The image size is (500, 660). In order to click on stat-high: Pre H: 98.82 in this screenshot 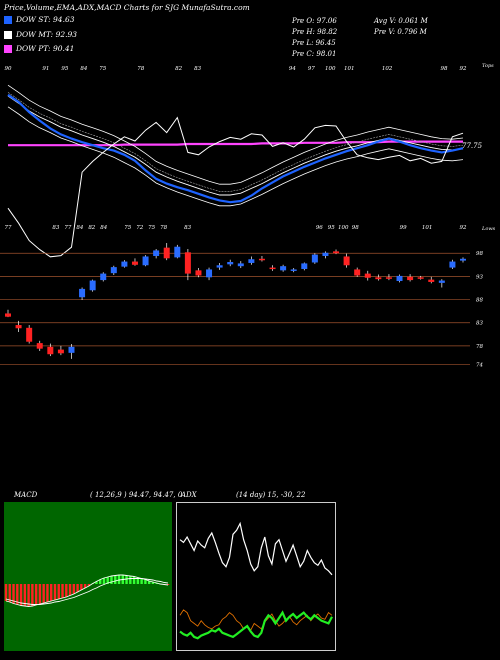, I will do `click(315, 32)`.